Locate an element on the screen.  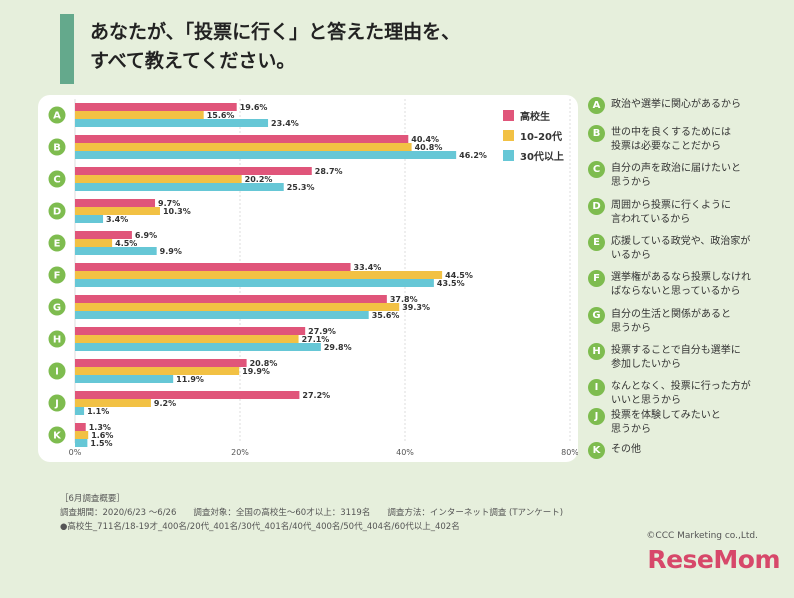
data-label: 40.8% is located at coordinates (429, 147).